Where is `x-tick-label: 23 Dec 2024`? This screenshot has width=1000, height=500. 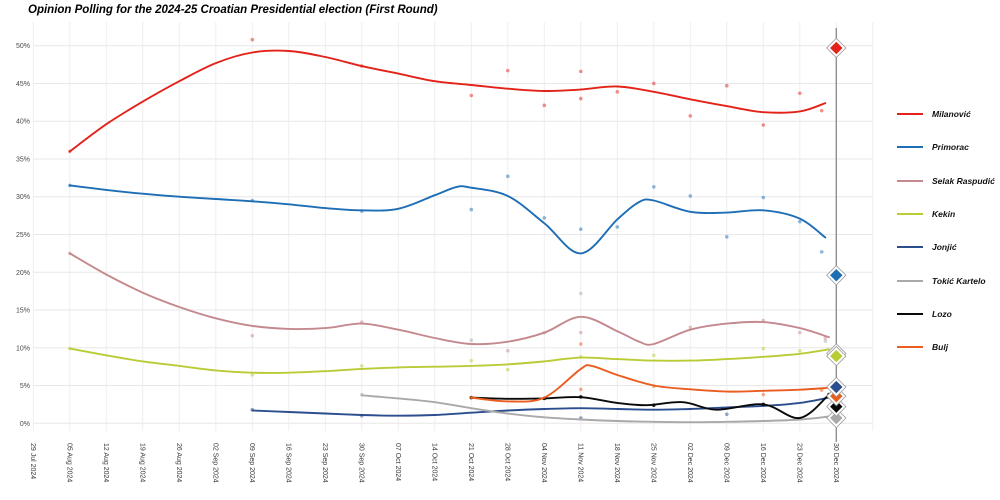
x-tick-label: 23 Dec 2024 is located at coordinates (798, 463).